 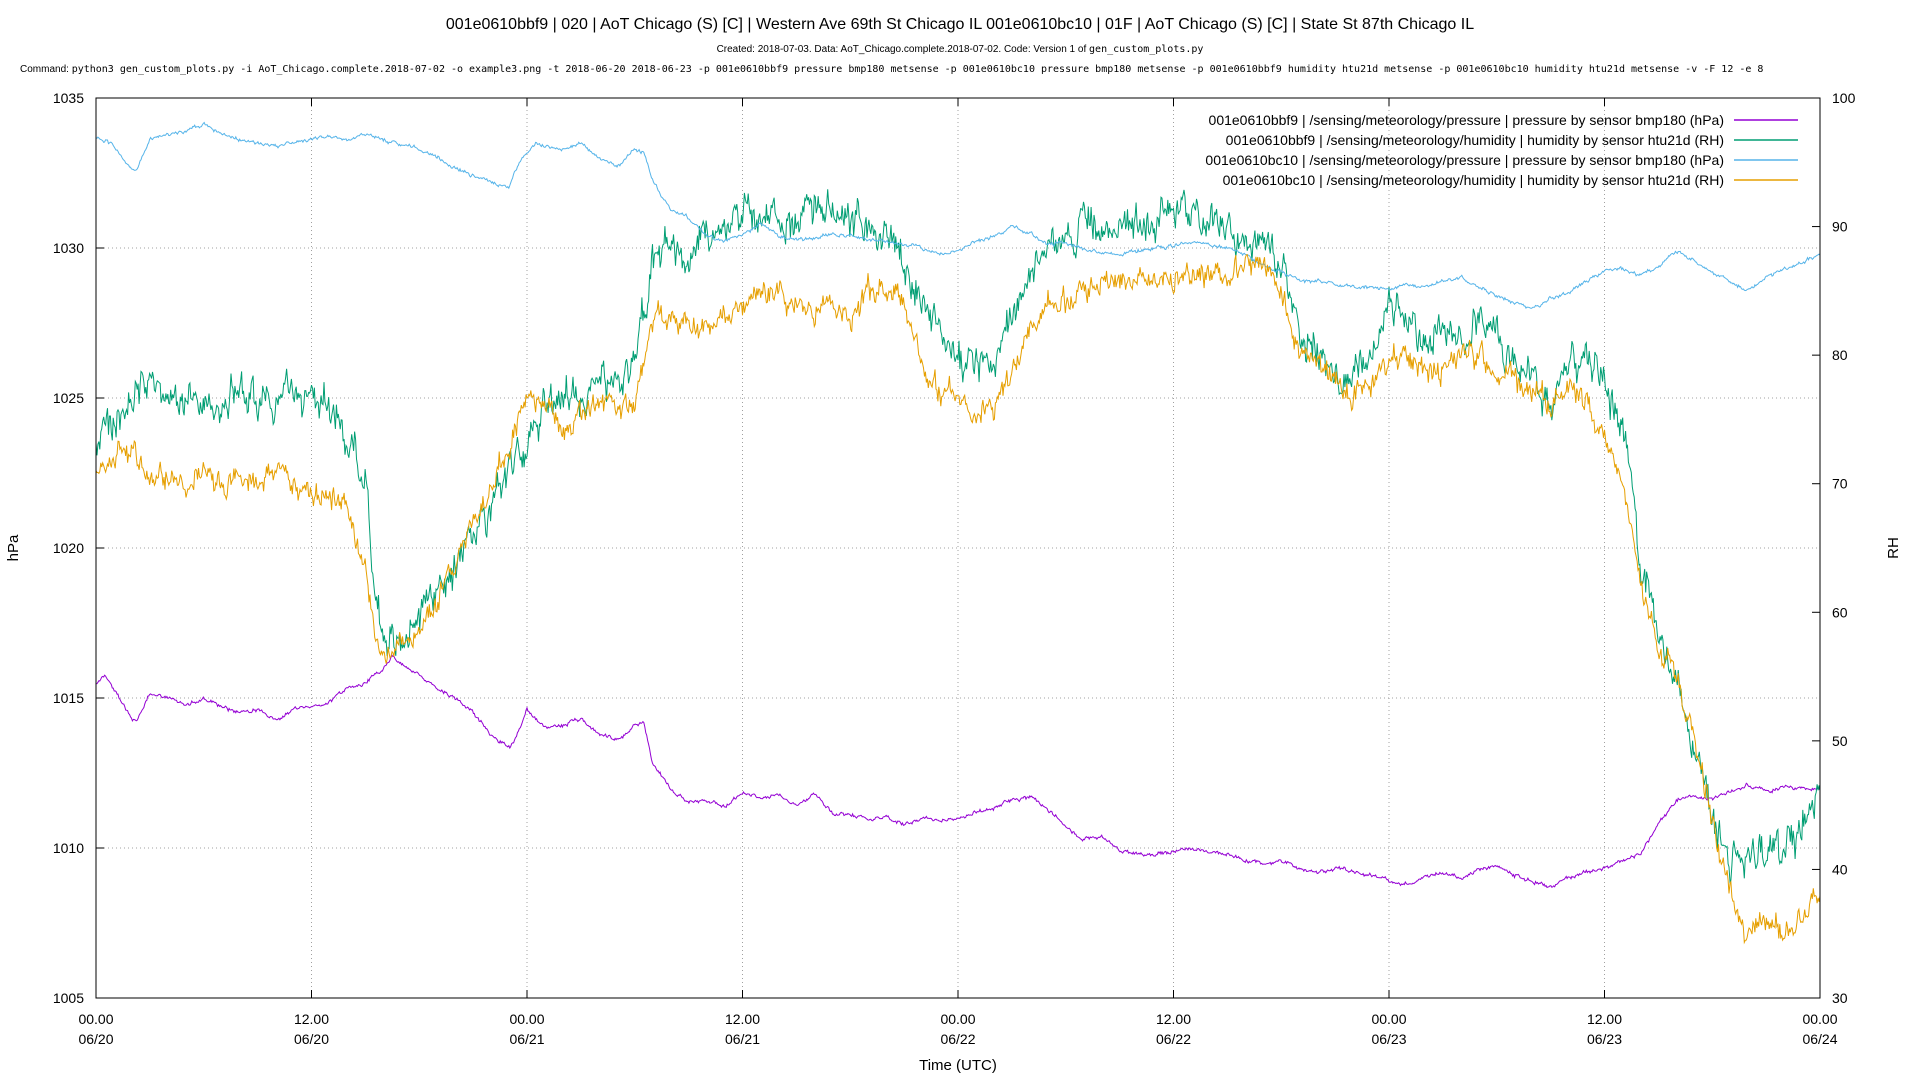 I want to click on y2-tick-label: 50, so click(x=1840, y=741).